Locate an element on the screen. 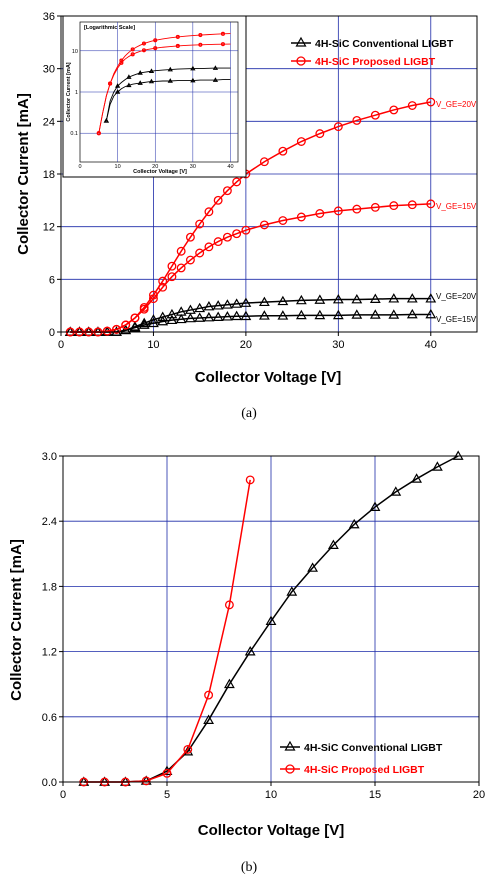 The image size is (492, 884). inset-x-tick-label: 10 is located at coordinates (118, 167).